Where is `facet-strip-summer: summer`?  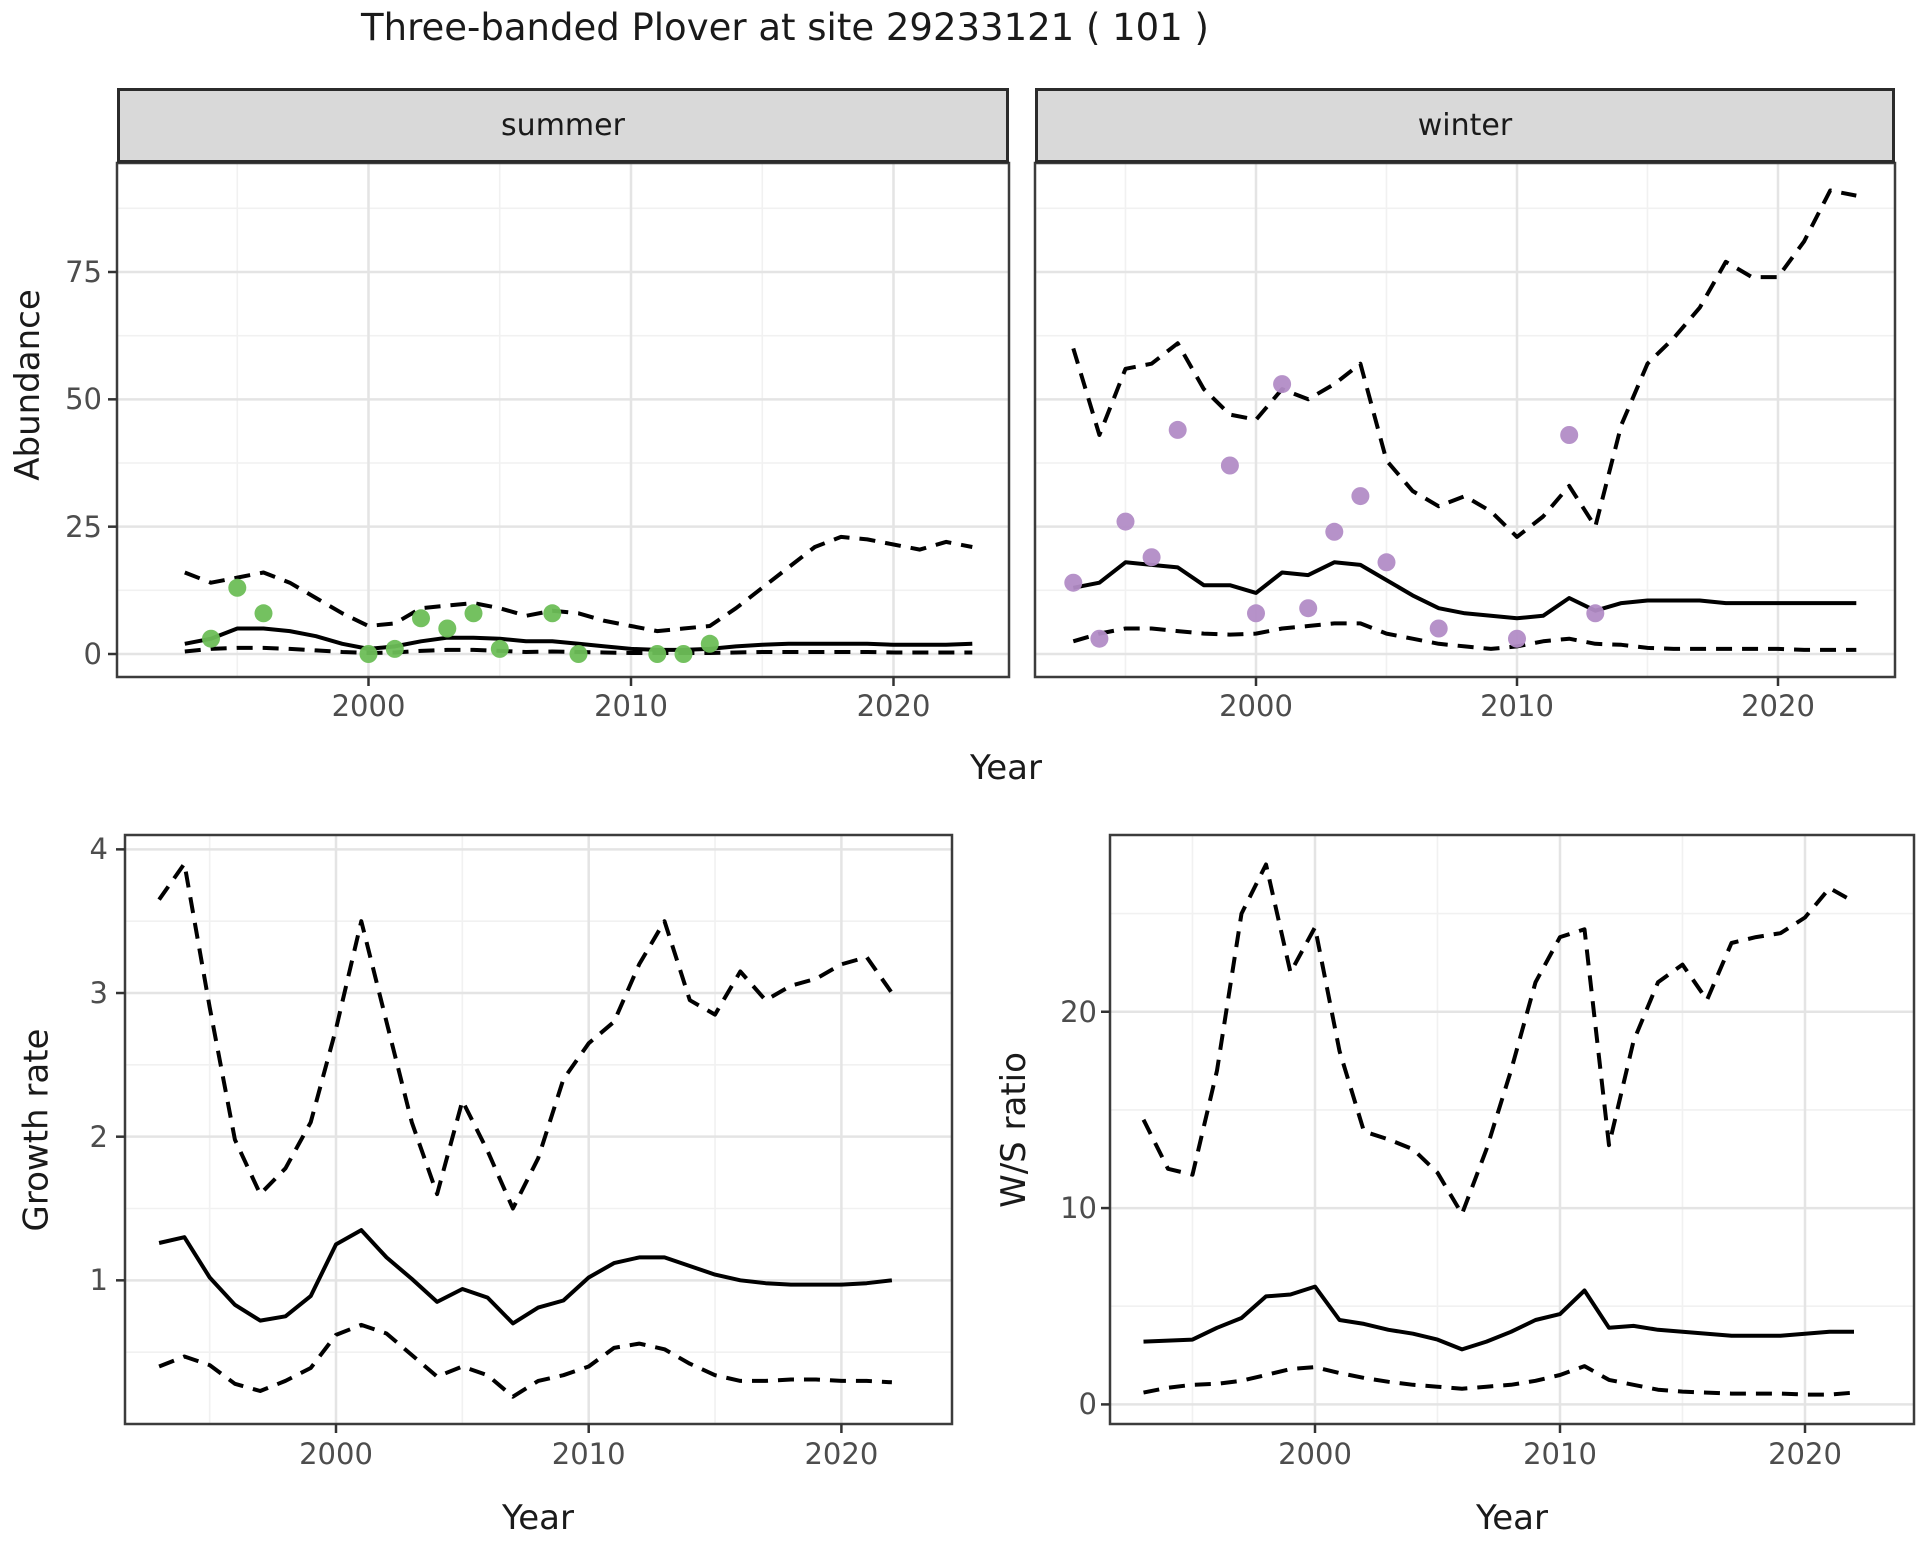
facet-strip-summer: summer is located at coordinates (563, 125).